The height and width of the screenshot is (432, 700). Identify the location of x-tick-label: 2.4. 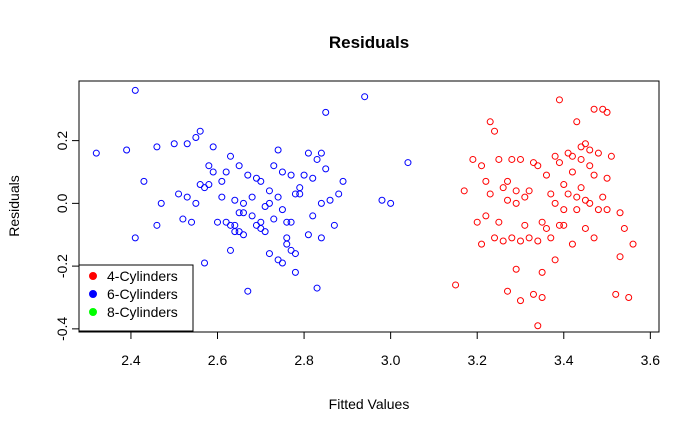
(131, 360).